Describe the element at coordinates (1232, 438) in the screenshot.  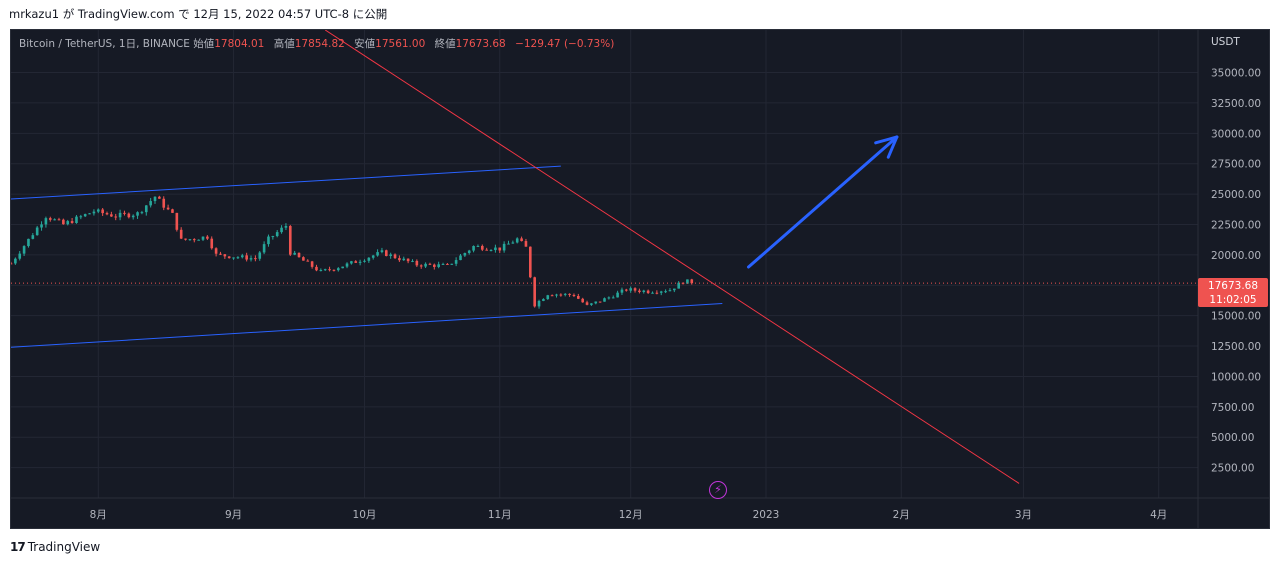
I see `y-tick-label: 5000.00` at that location.